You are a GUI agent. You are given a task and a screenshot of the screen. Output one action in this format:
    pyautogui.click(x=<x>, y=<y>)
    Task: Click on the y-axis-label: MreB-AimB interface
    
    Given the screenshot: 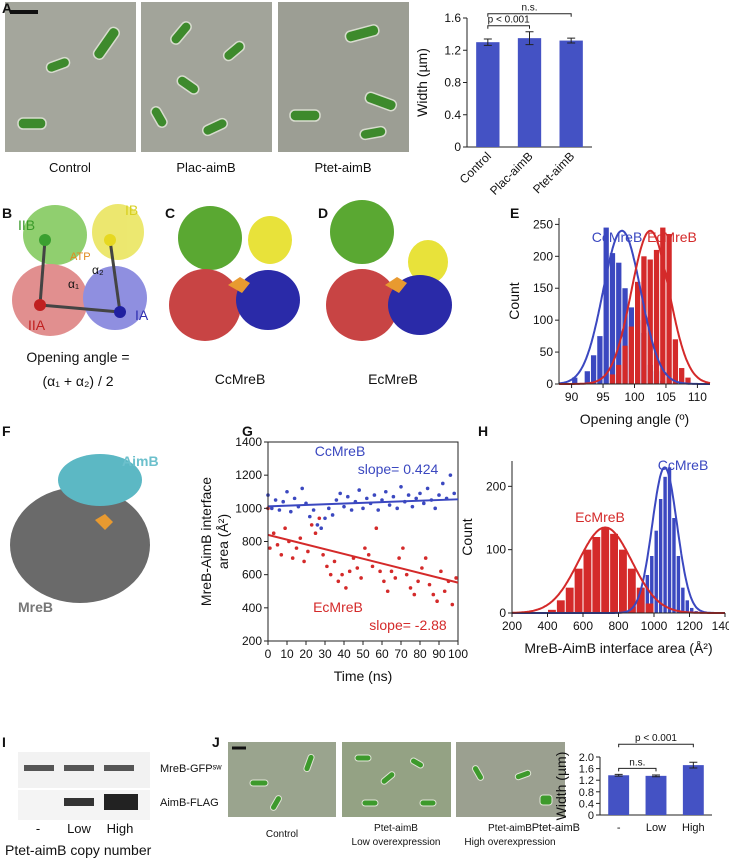 What is the action you would take?
    pyautogui.click(x=206, y=541)
    